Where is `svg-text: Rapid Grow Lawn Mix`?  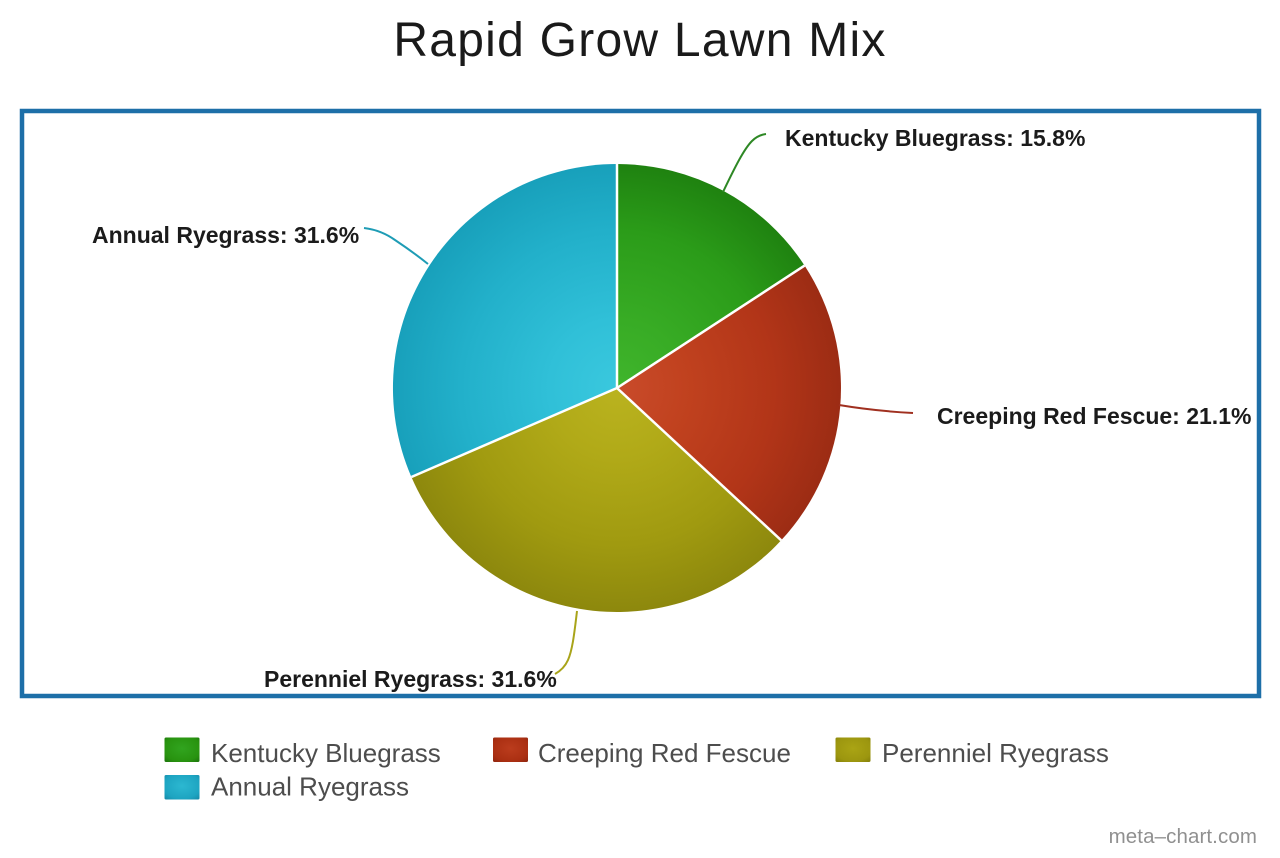
svg-text: Rapid Grow Lawn Mix is located at coordinates (639, 40).